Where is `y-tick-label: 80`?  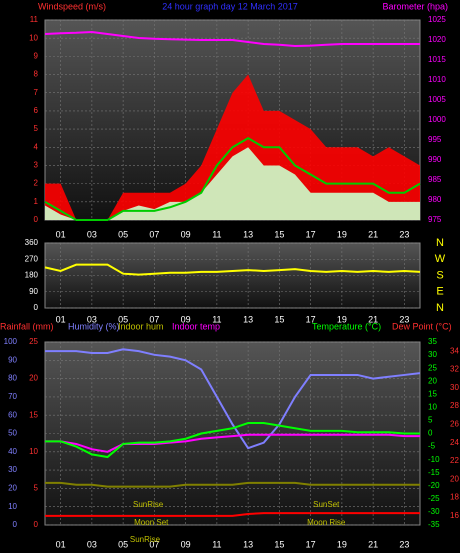 y-tick-label: 80 is located at coordinates (12, 378).